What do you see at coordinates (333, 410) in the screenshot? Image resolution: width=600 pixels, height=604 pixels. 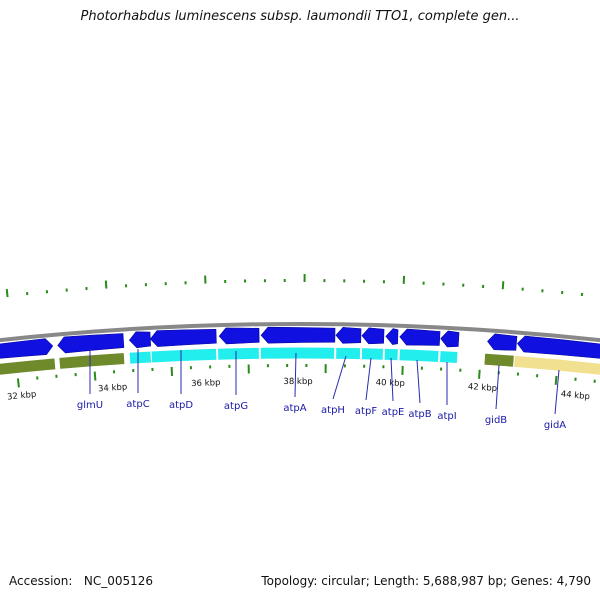 I see `gene-label-atpH: atpH` at bounding box center [333, 410].